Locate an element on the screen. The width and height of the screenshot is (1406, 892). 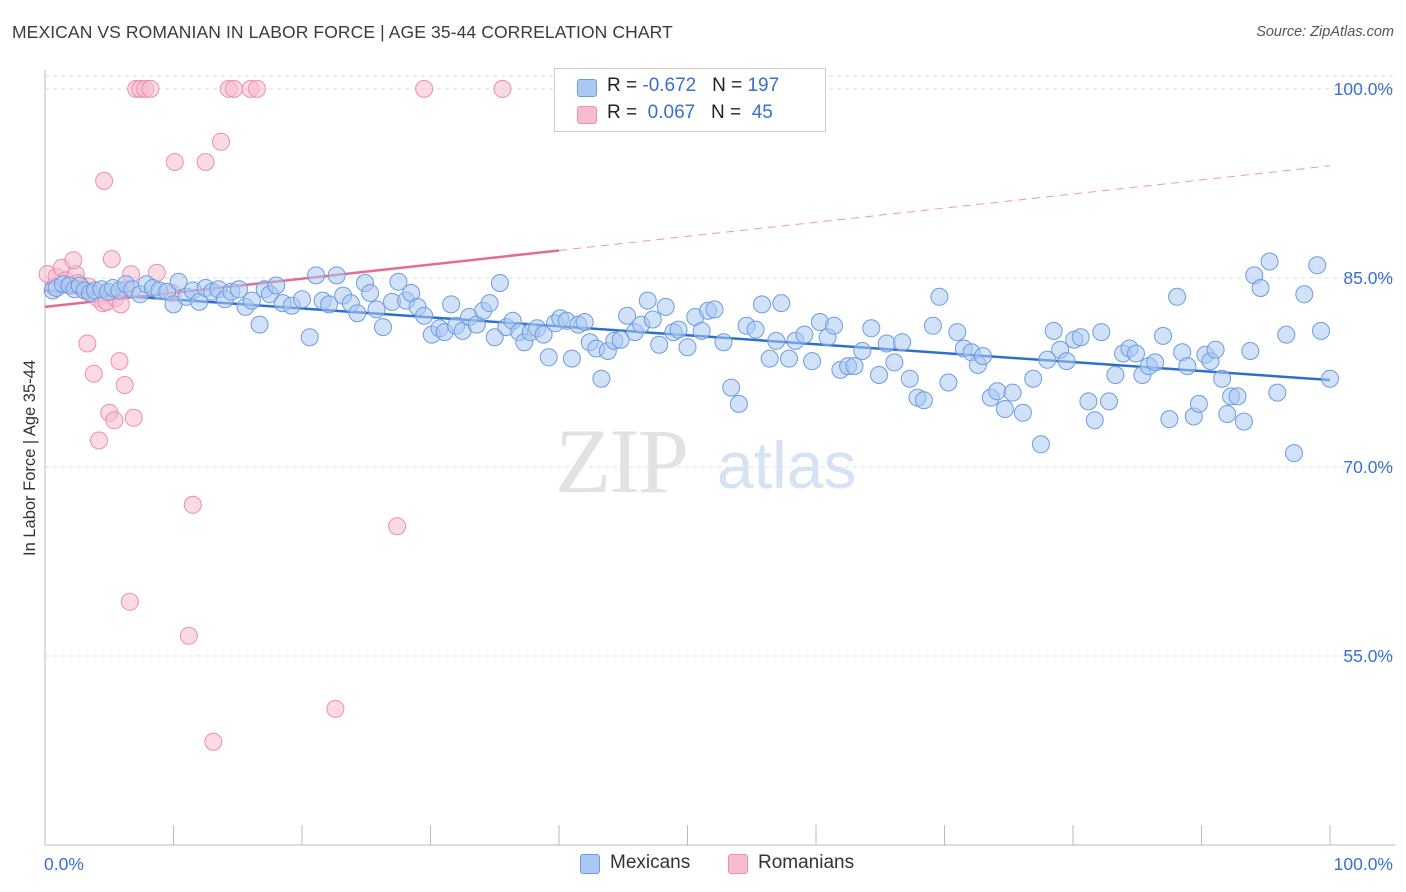
legend-r-label: R = is located at coordinates (625, 112).